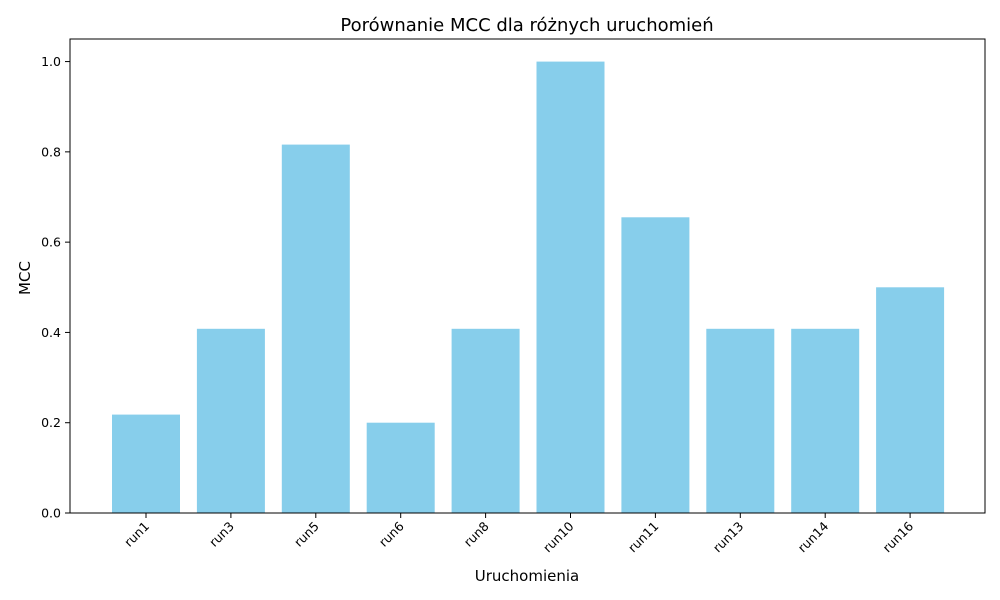 The height and width of the screenshot is (600, 1000). What do you see at coordinates (221, 534) in the screenshot?
I see `x-tick-label-run3: run3` at bounding box center [221, 534].